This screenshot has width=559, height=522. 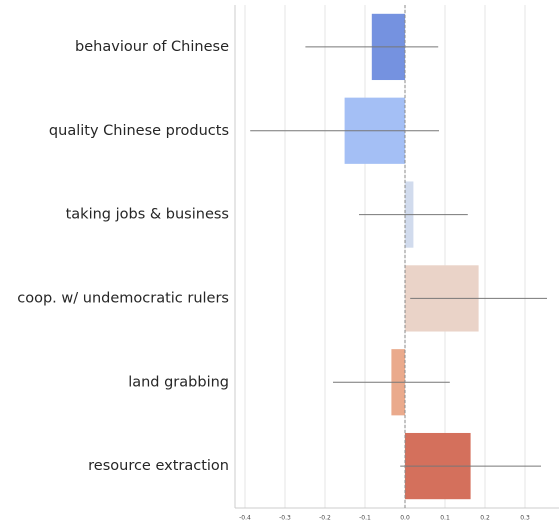 What do you see at coordinates (325, 518) in the screenshot?
I see `x-tick-label: -0.2` at bounding box center [325, 518].